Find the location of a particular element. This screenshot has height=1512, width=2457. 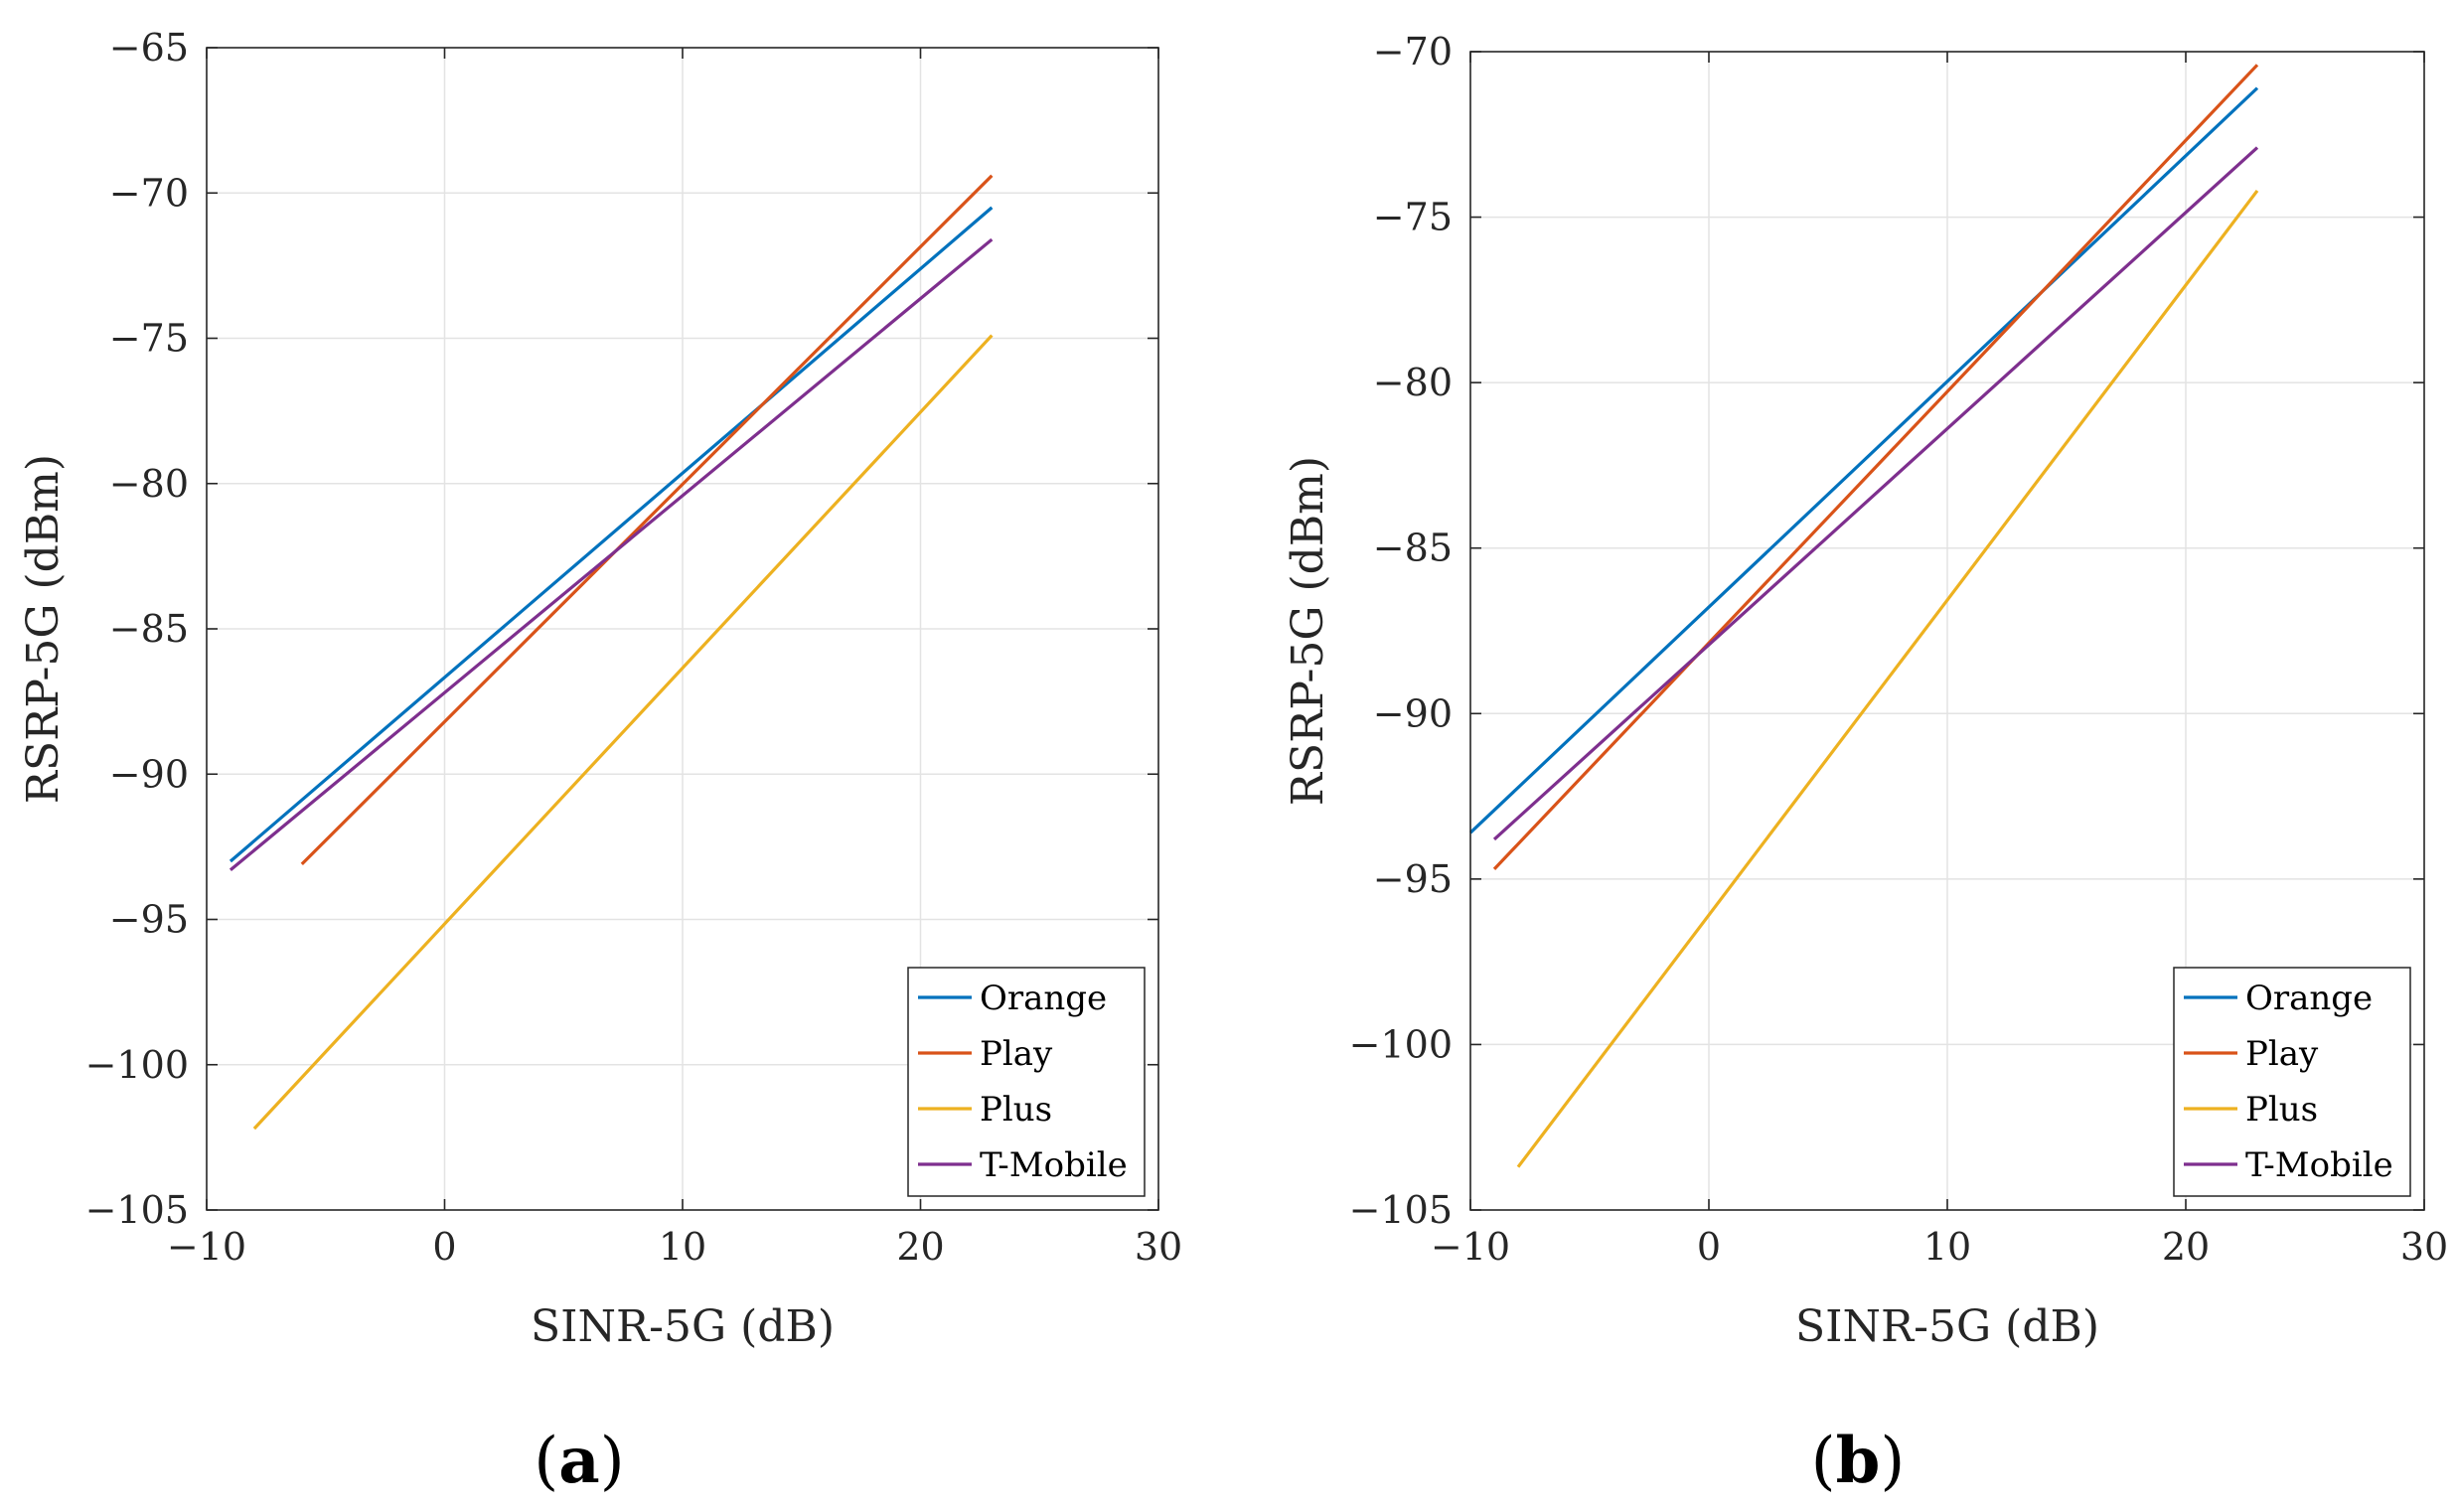

series-line-play is located at coordinates (647, 520).